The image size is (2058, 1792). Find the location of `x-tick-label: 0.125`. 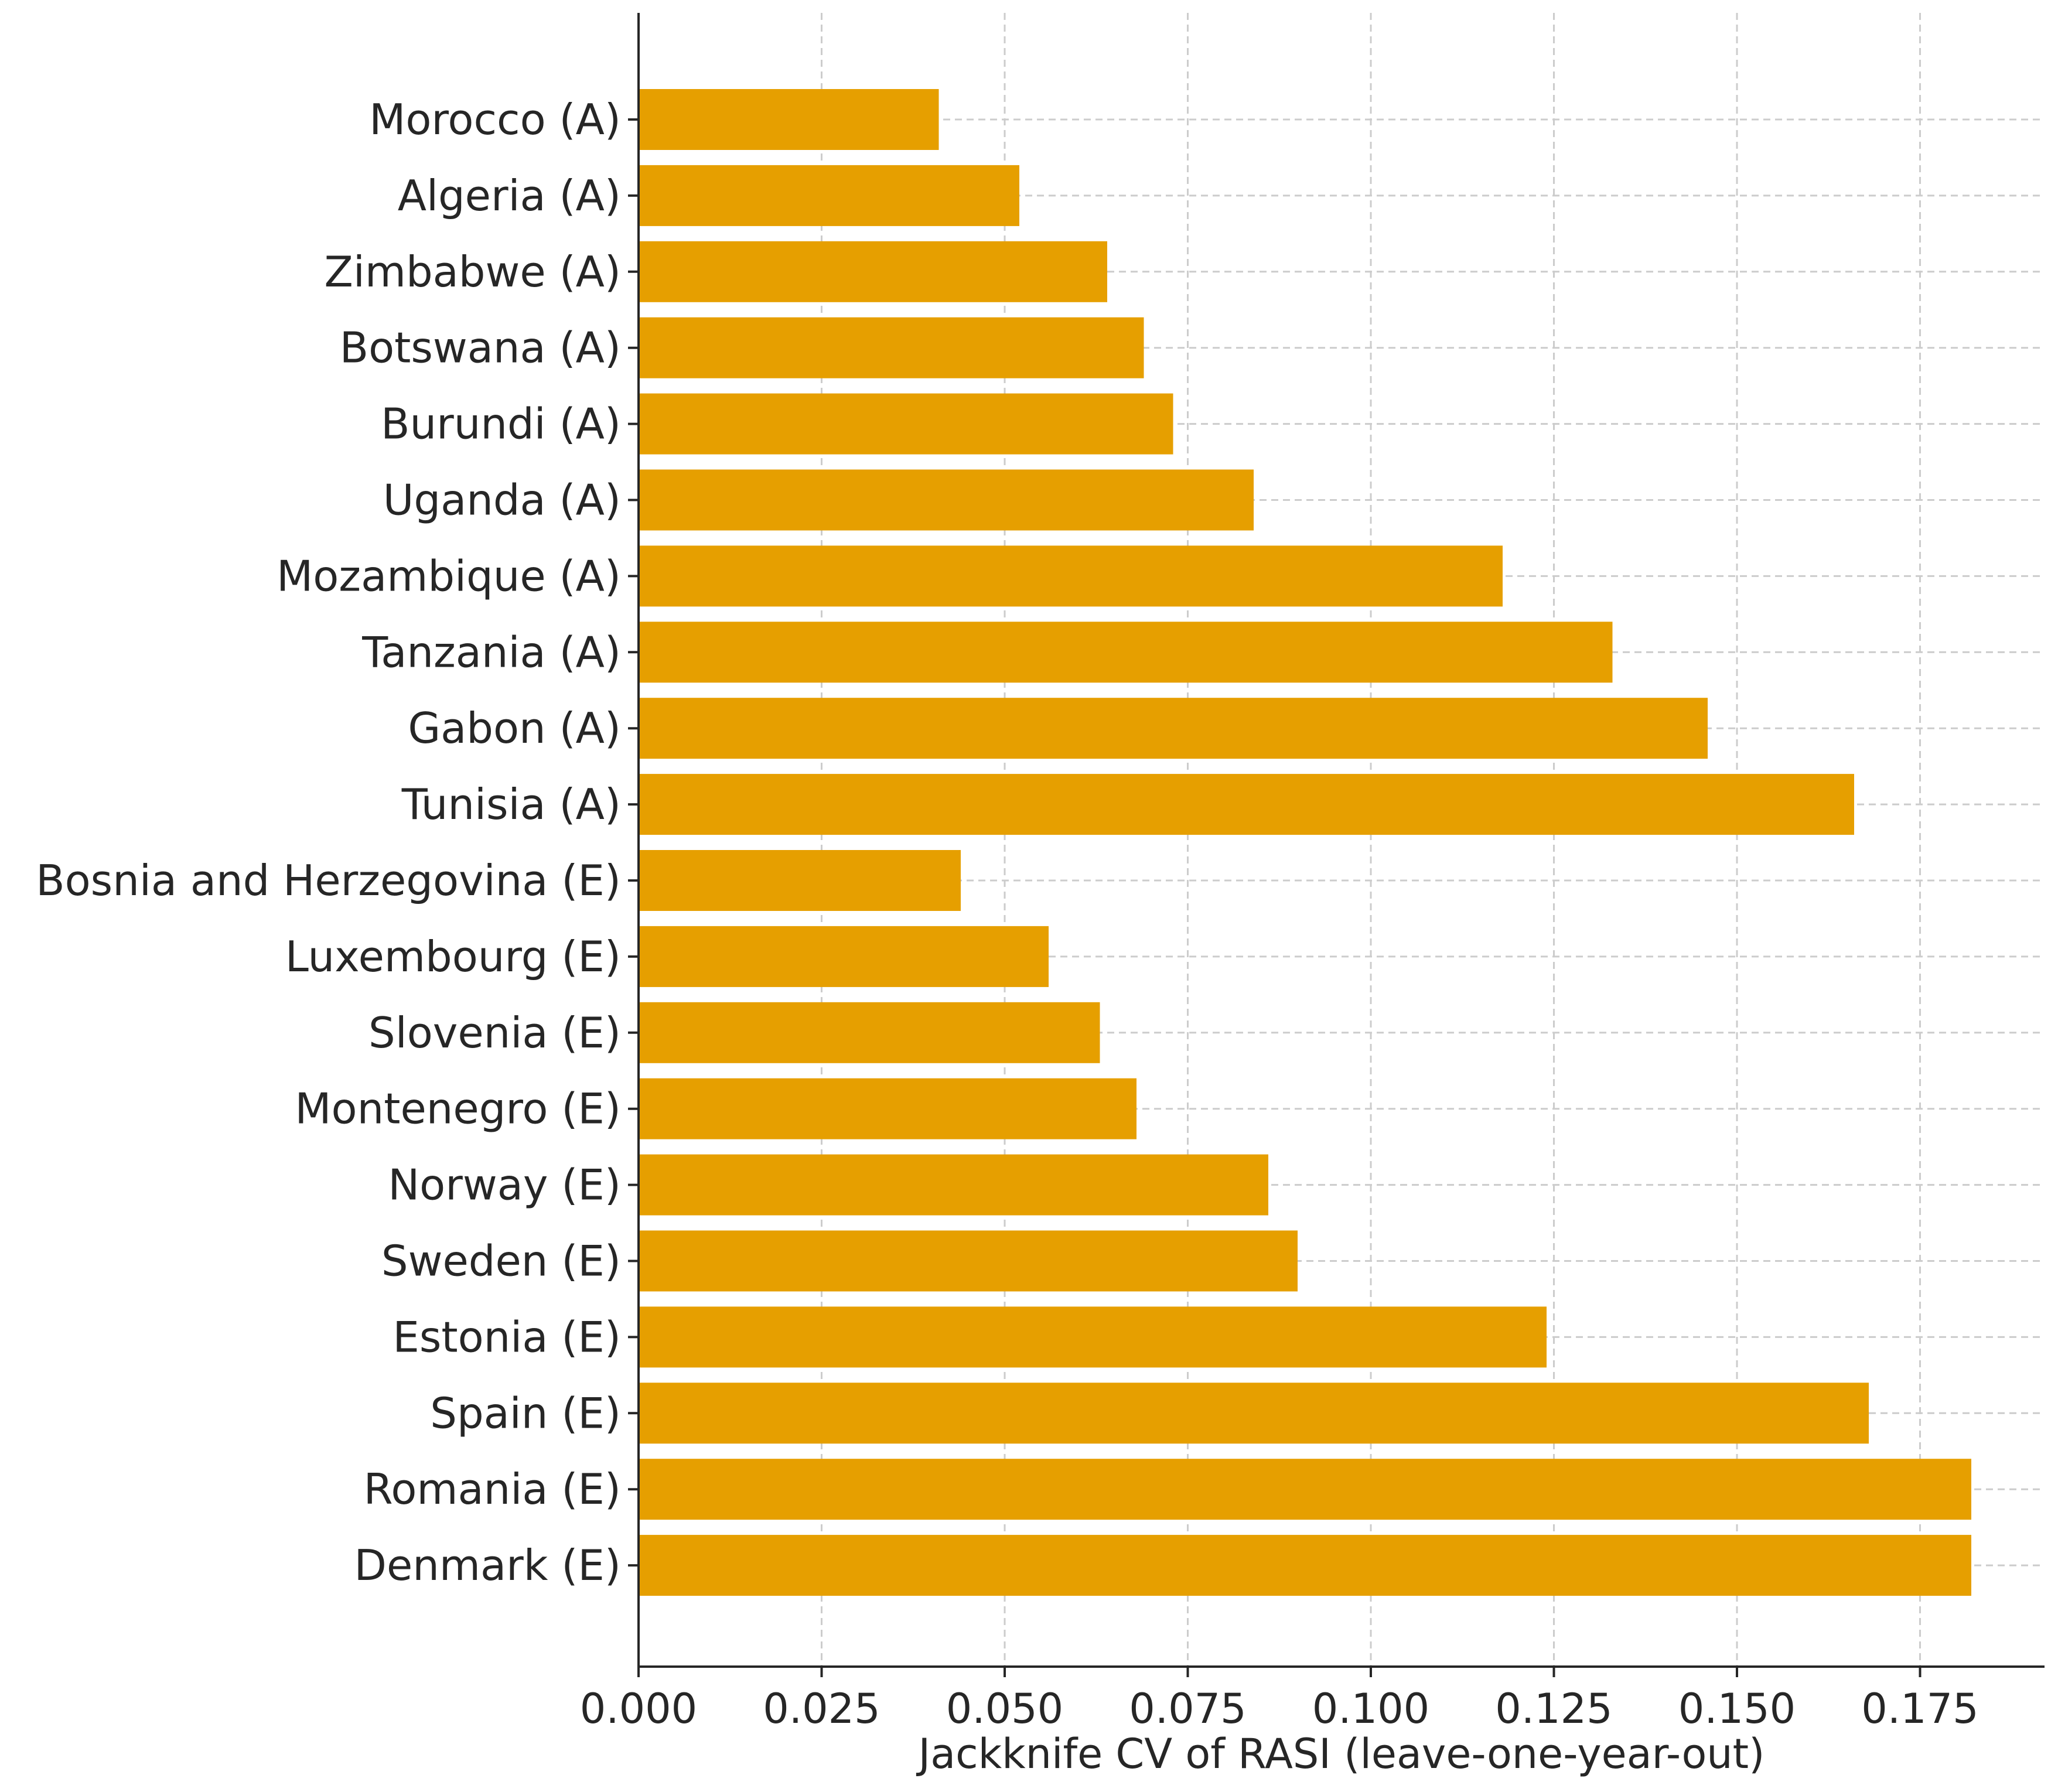

x-tick-label: 0.125 is located at coordinates (1553, 1709).